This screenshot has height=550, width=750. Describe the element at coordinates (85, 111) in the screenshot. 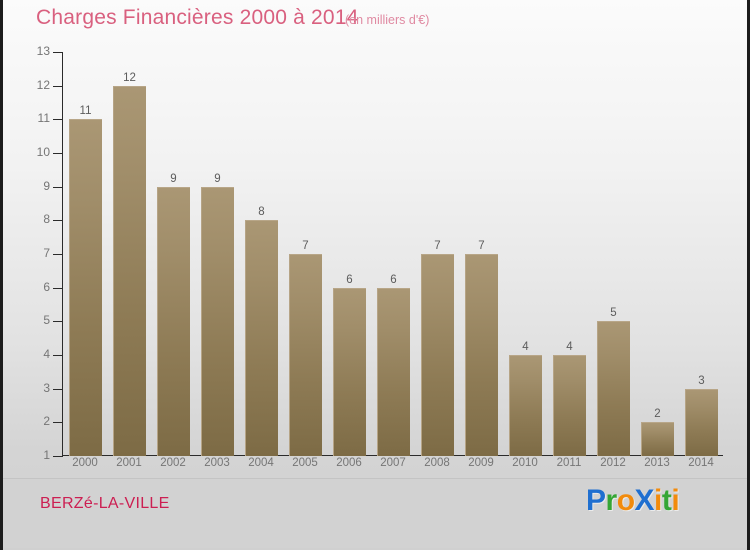

I see `bar-value-label: 11` at that location.